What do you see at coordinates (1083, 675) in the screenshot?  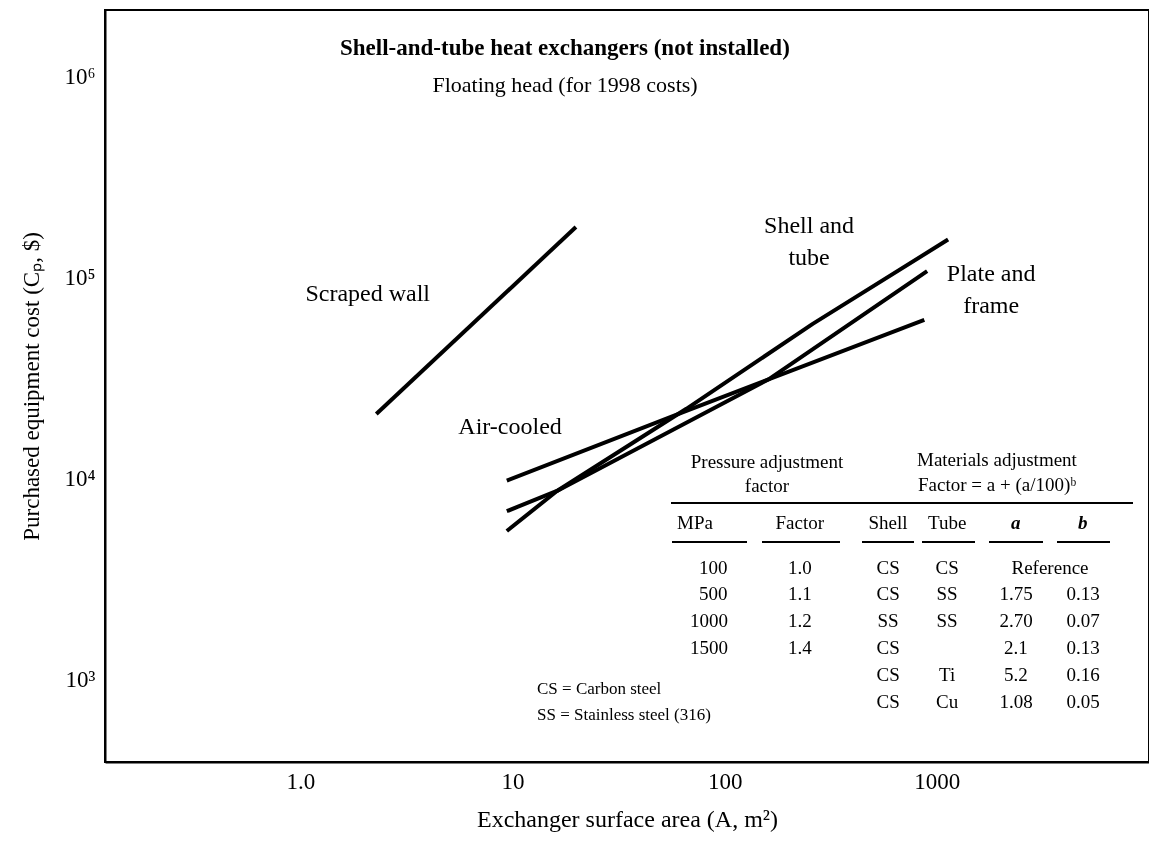 I see `annotation: 0.16` at bounding box center [1083, 675].